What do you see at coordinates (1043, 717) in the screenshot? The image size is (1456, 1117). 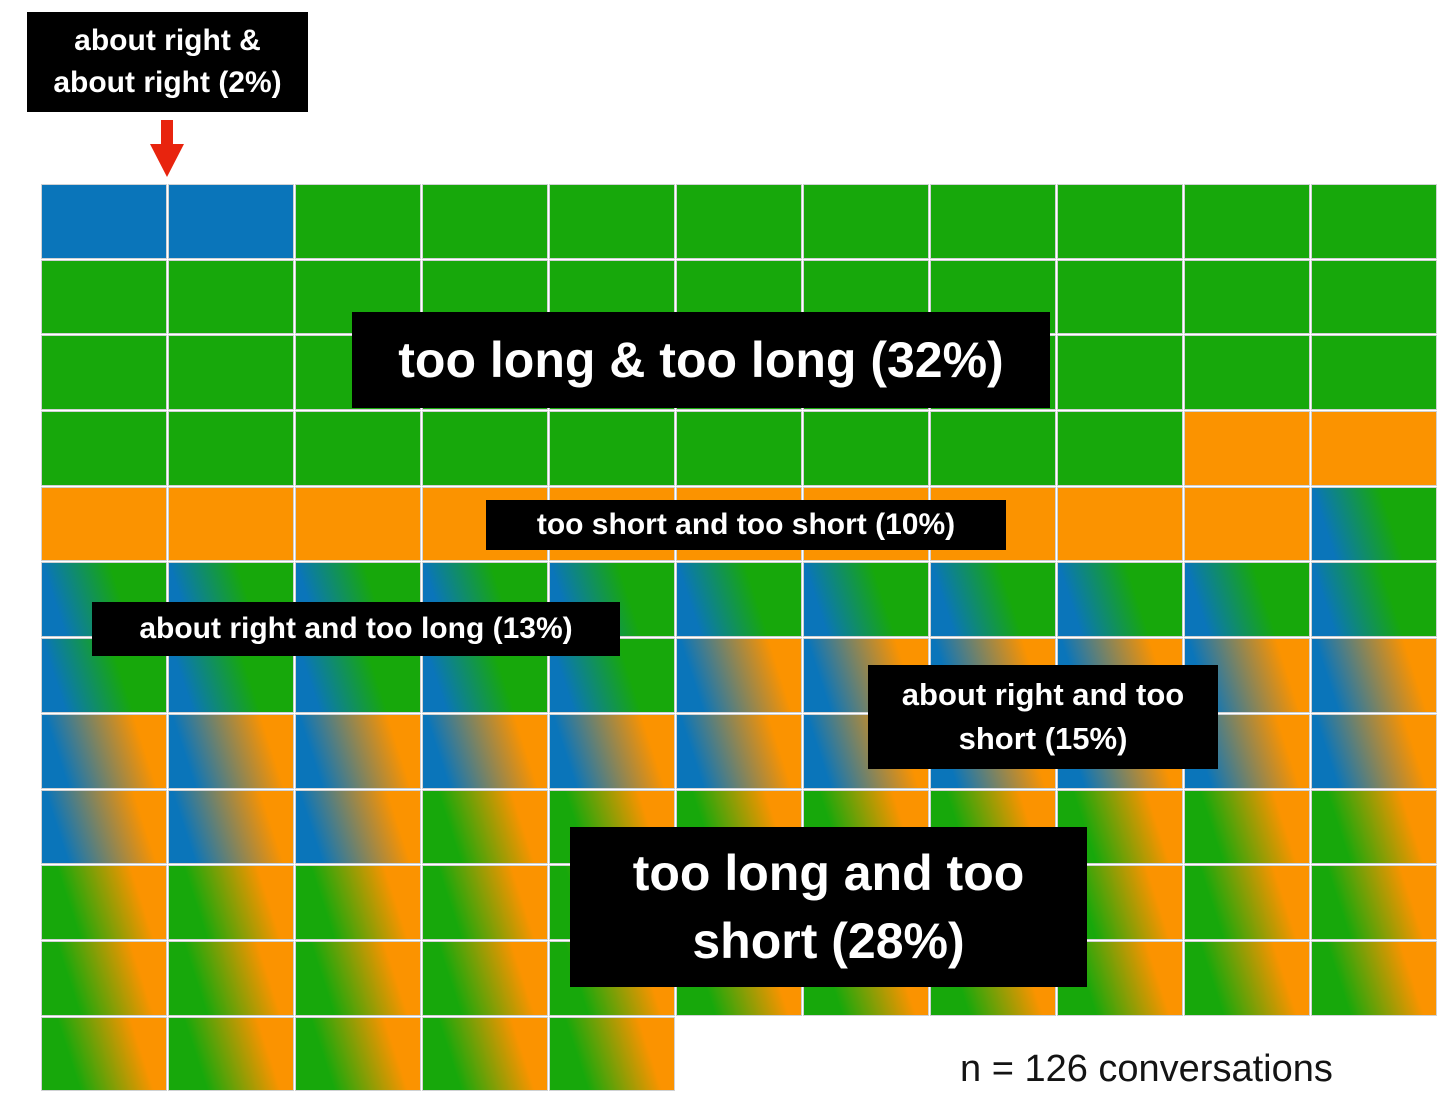 I see `label-about-right-too-short: about right and too short (15%)` at bounding box center [1043, 717].